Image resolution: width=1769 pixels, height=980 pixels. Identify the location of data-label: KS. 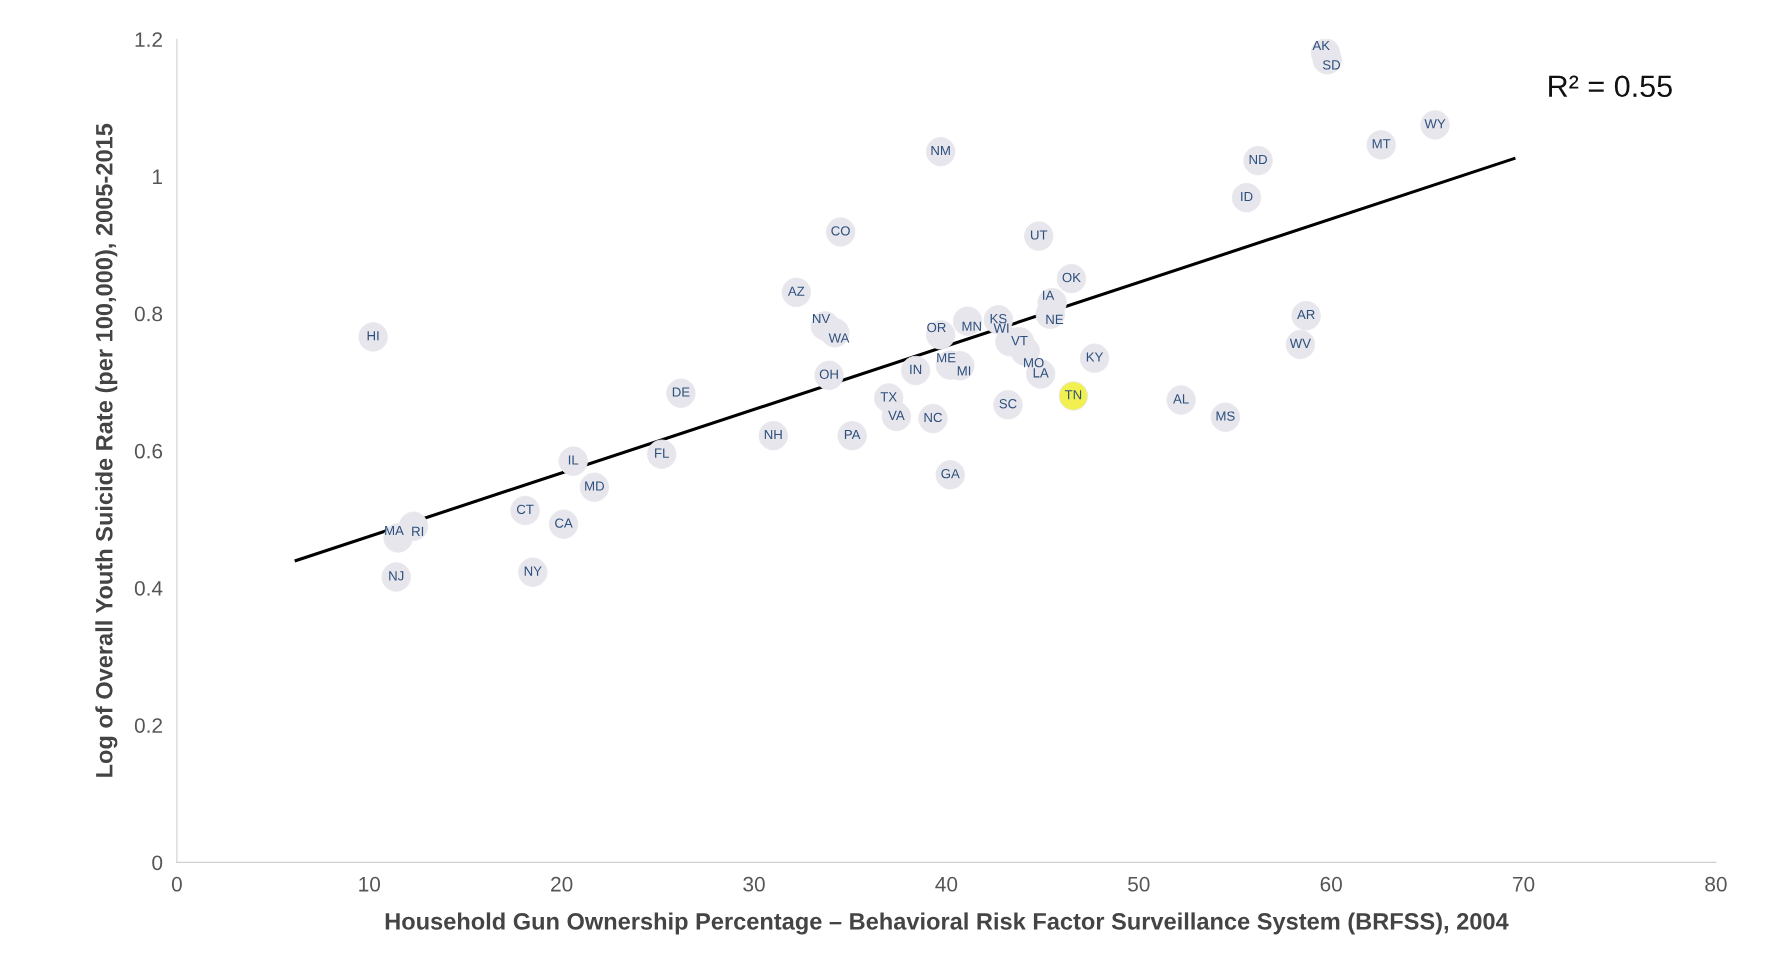
(998, 318).